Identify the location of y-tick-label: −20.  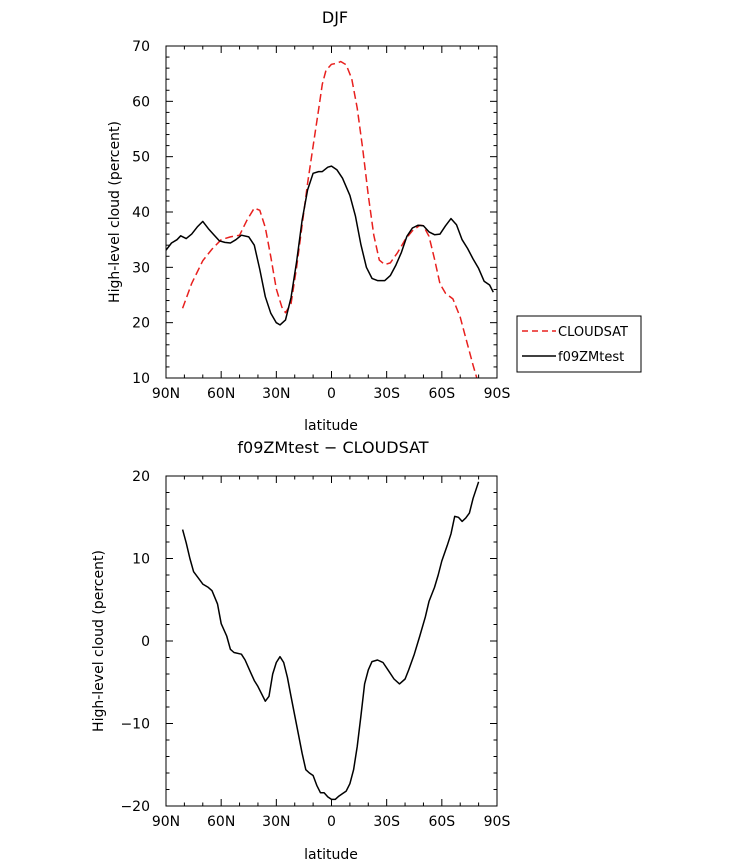
(135, 807).